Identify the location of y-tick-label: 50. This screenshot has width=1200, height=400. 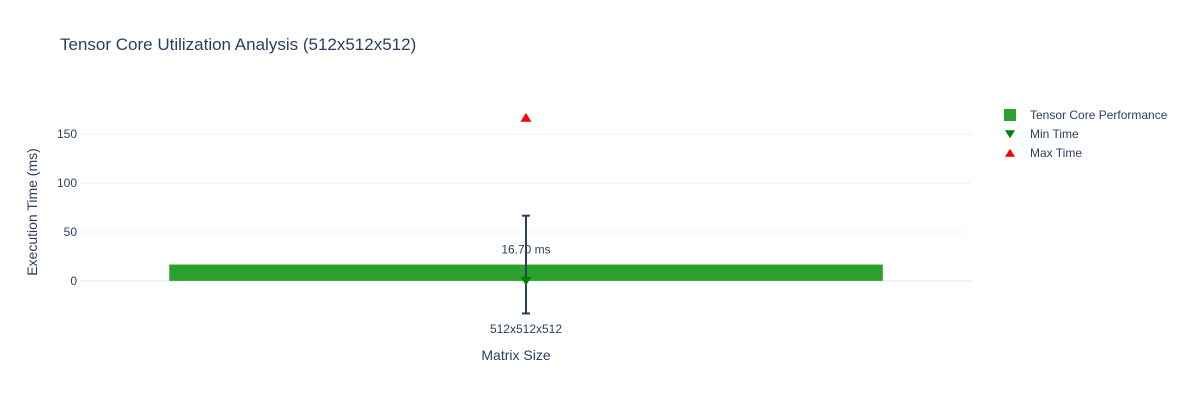
(71, 232).